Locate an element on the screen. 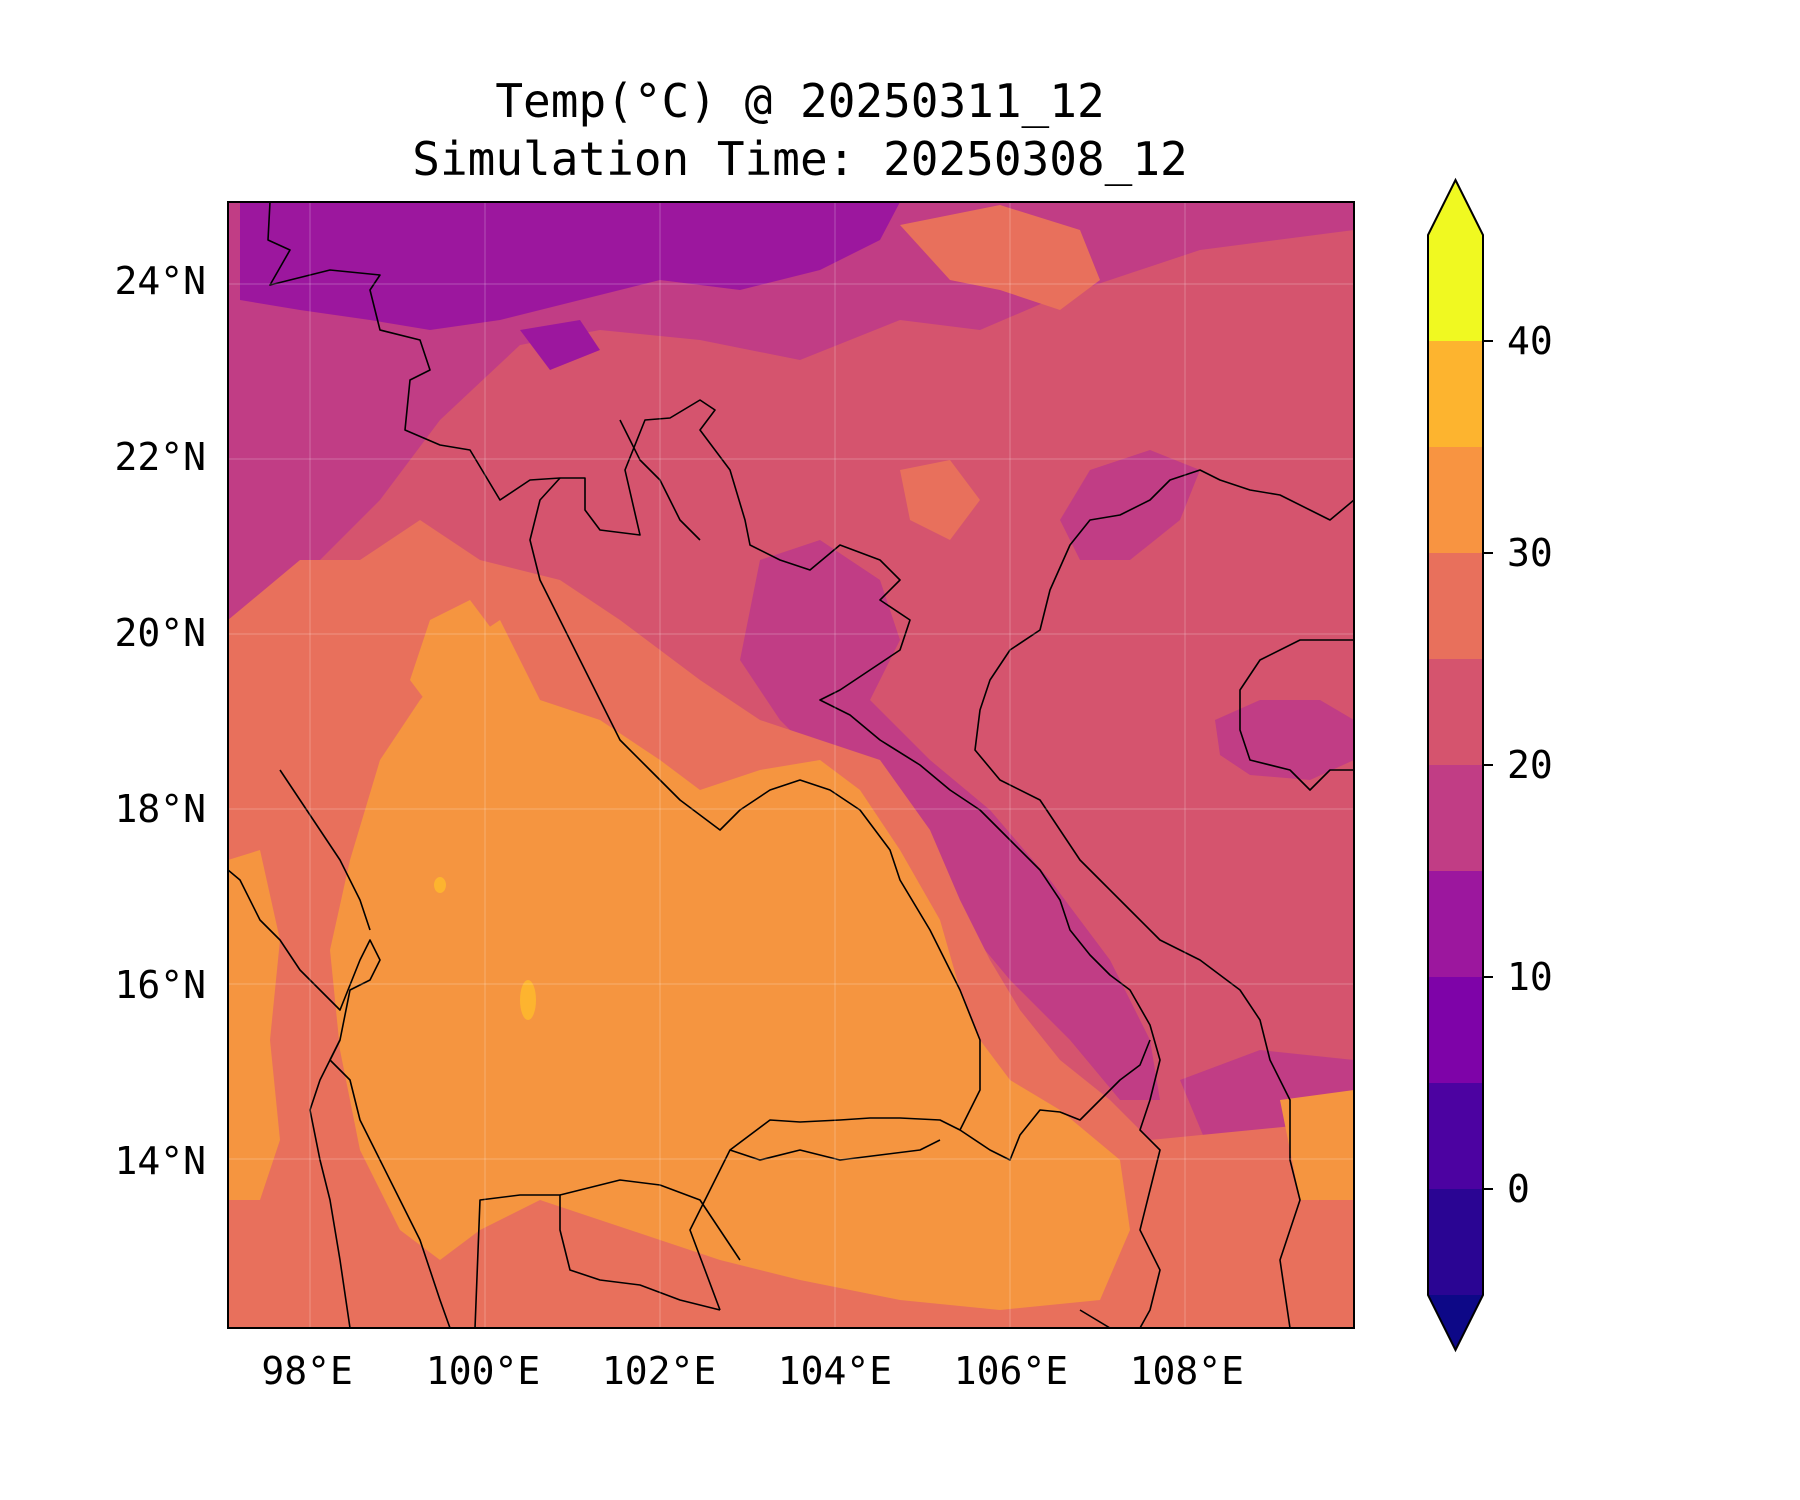 Image resolution: width=1800 pixels, height=1500 pixels. colorbar-outline is located at coordinates (1455, 765).